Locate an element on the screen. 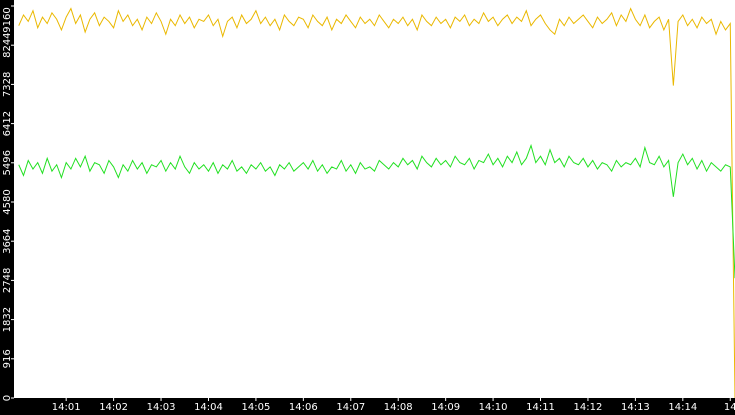  x-tick-label: 14:10 is located at coordinates (493, 407).